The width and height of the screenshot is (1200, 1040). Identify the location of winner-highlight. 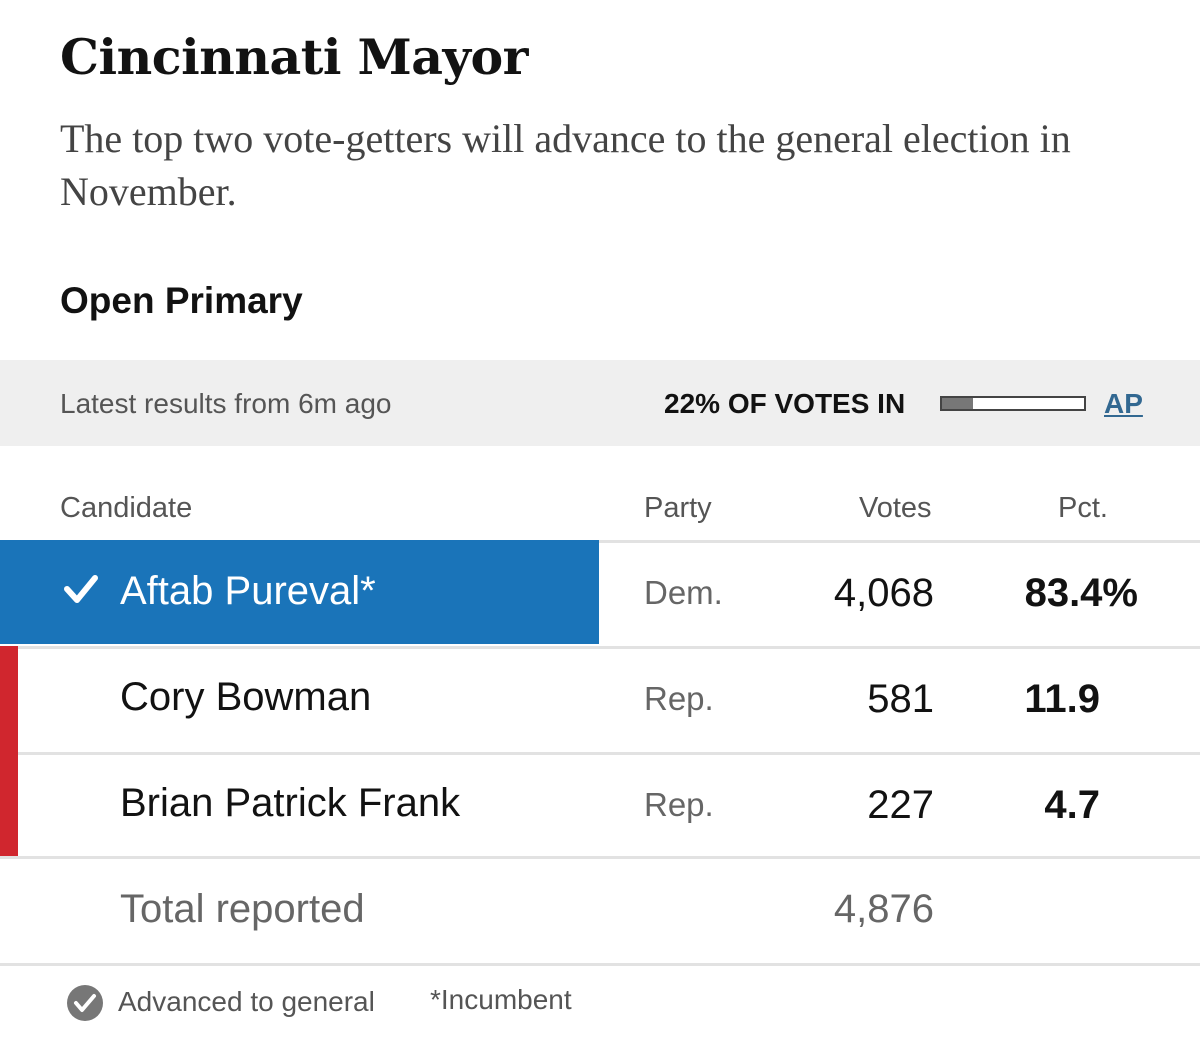
(299, 592).